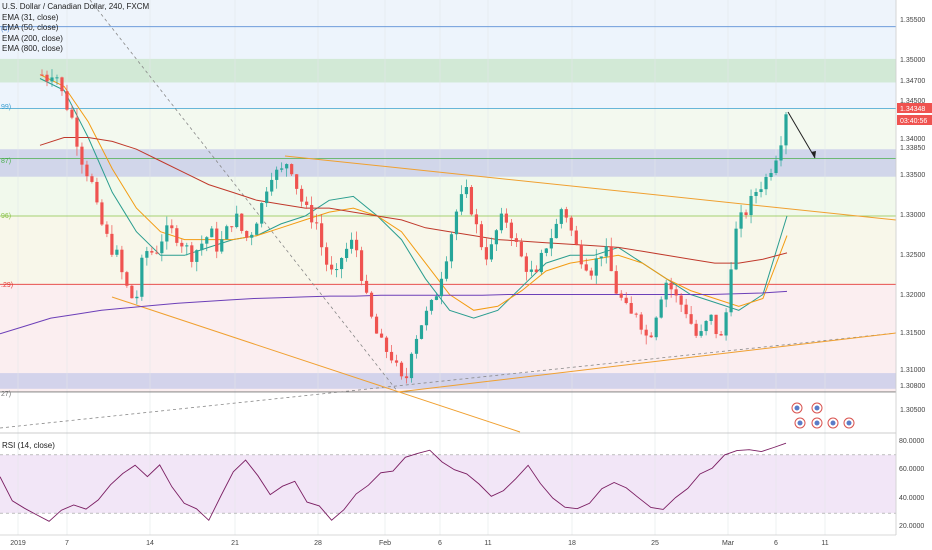 This screenshot has height=550, width=932. Describe the element at coordinates (912, 410) in the screenshot. I see `price-tick-label: 1.30500` at that location.